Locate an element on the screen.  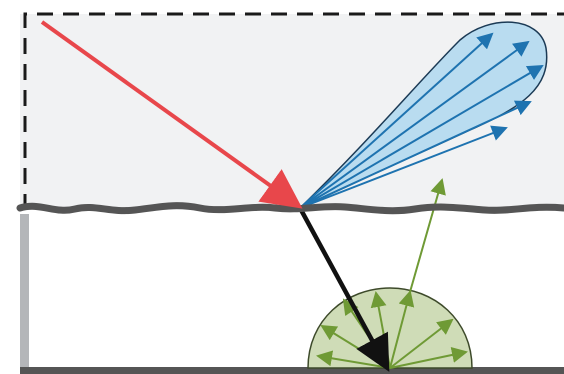
rough-surface is located at coordinates (290, 208).